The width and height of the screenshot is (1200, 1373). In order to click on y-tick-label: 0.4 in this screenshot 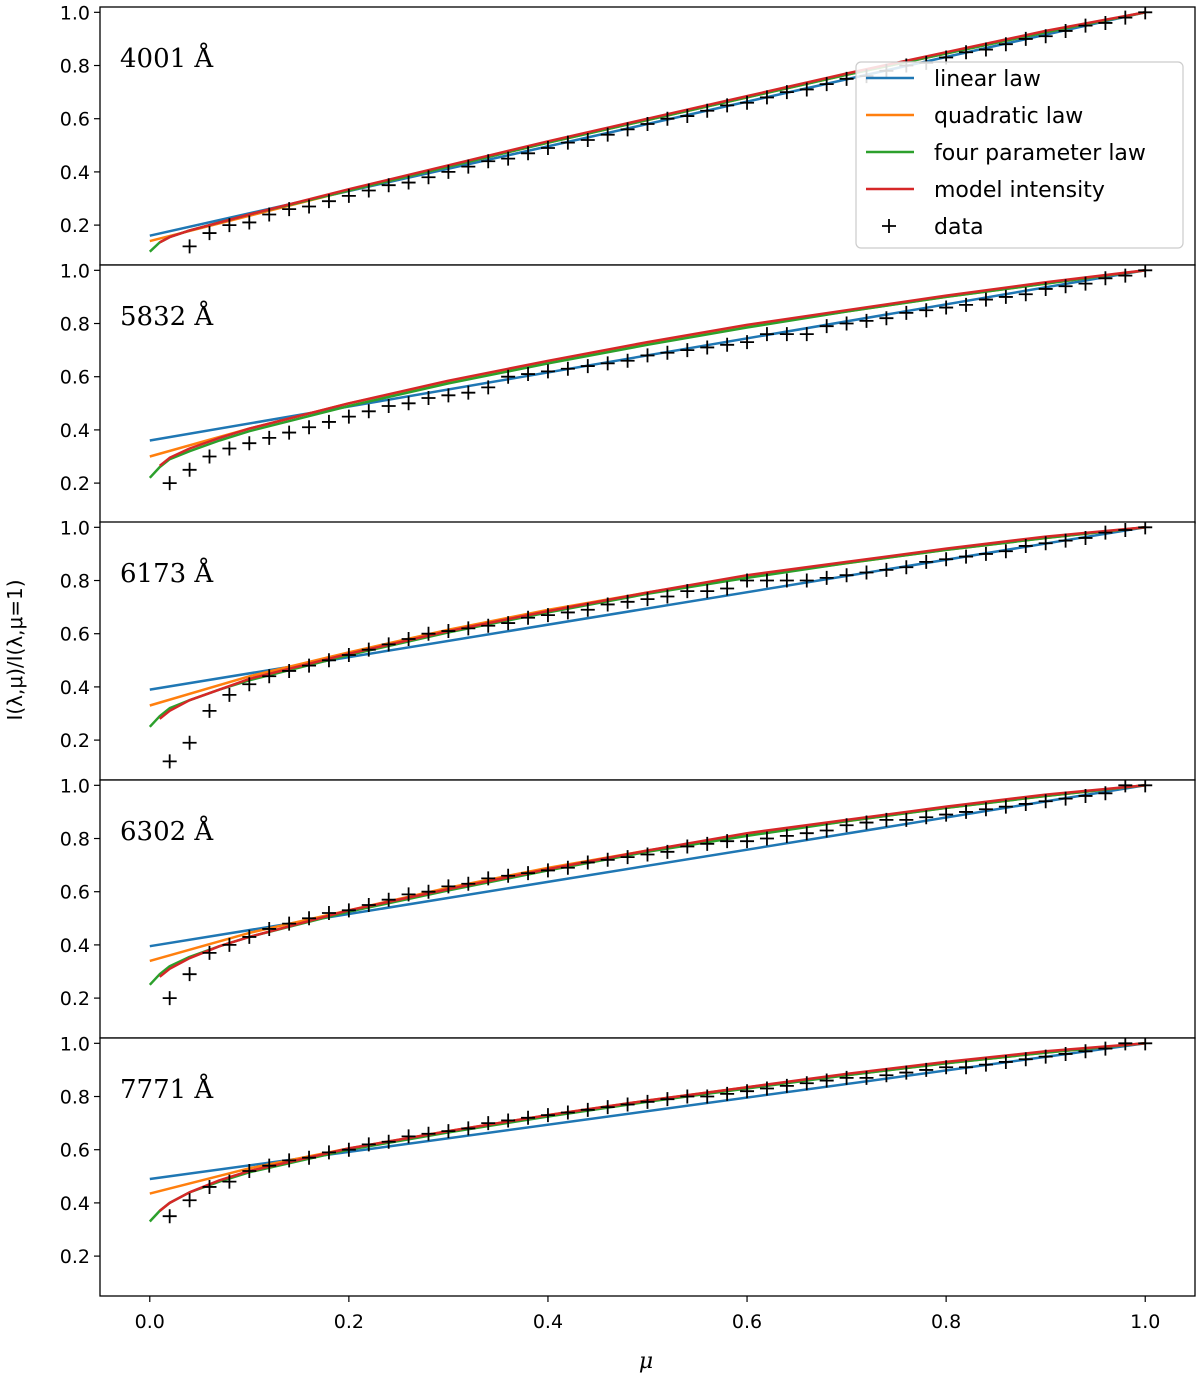, I will do `click(75, 688)`.